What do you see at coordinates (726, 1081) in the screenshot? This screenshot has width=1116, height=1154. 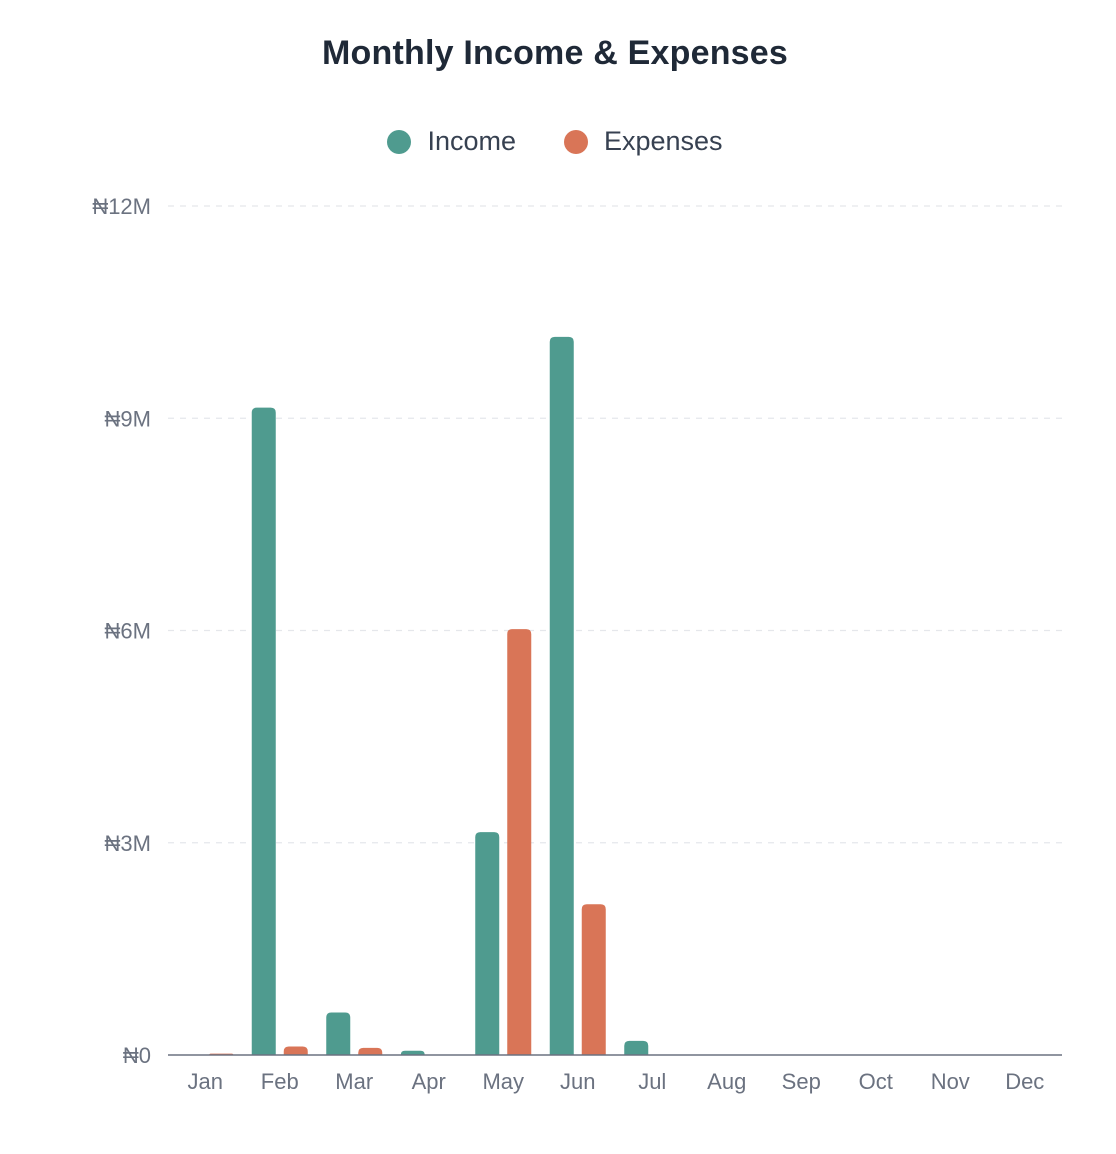 I see `x-tick-label-aug: Aug` at bounding box center [726, 1081].